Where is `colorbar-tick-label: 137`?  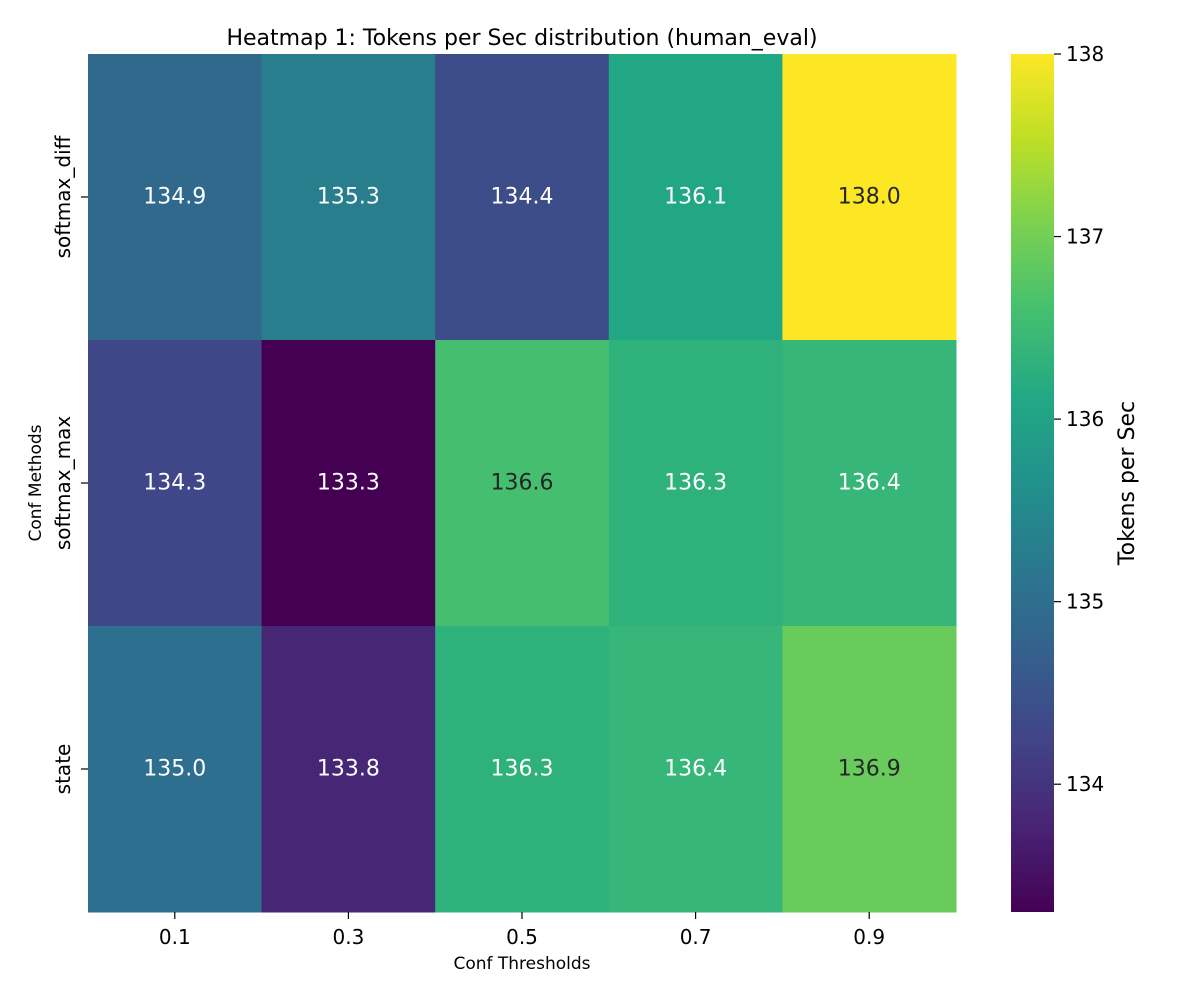
colorbar-tick-label: 137 is located at coordinates (1085, 237).